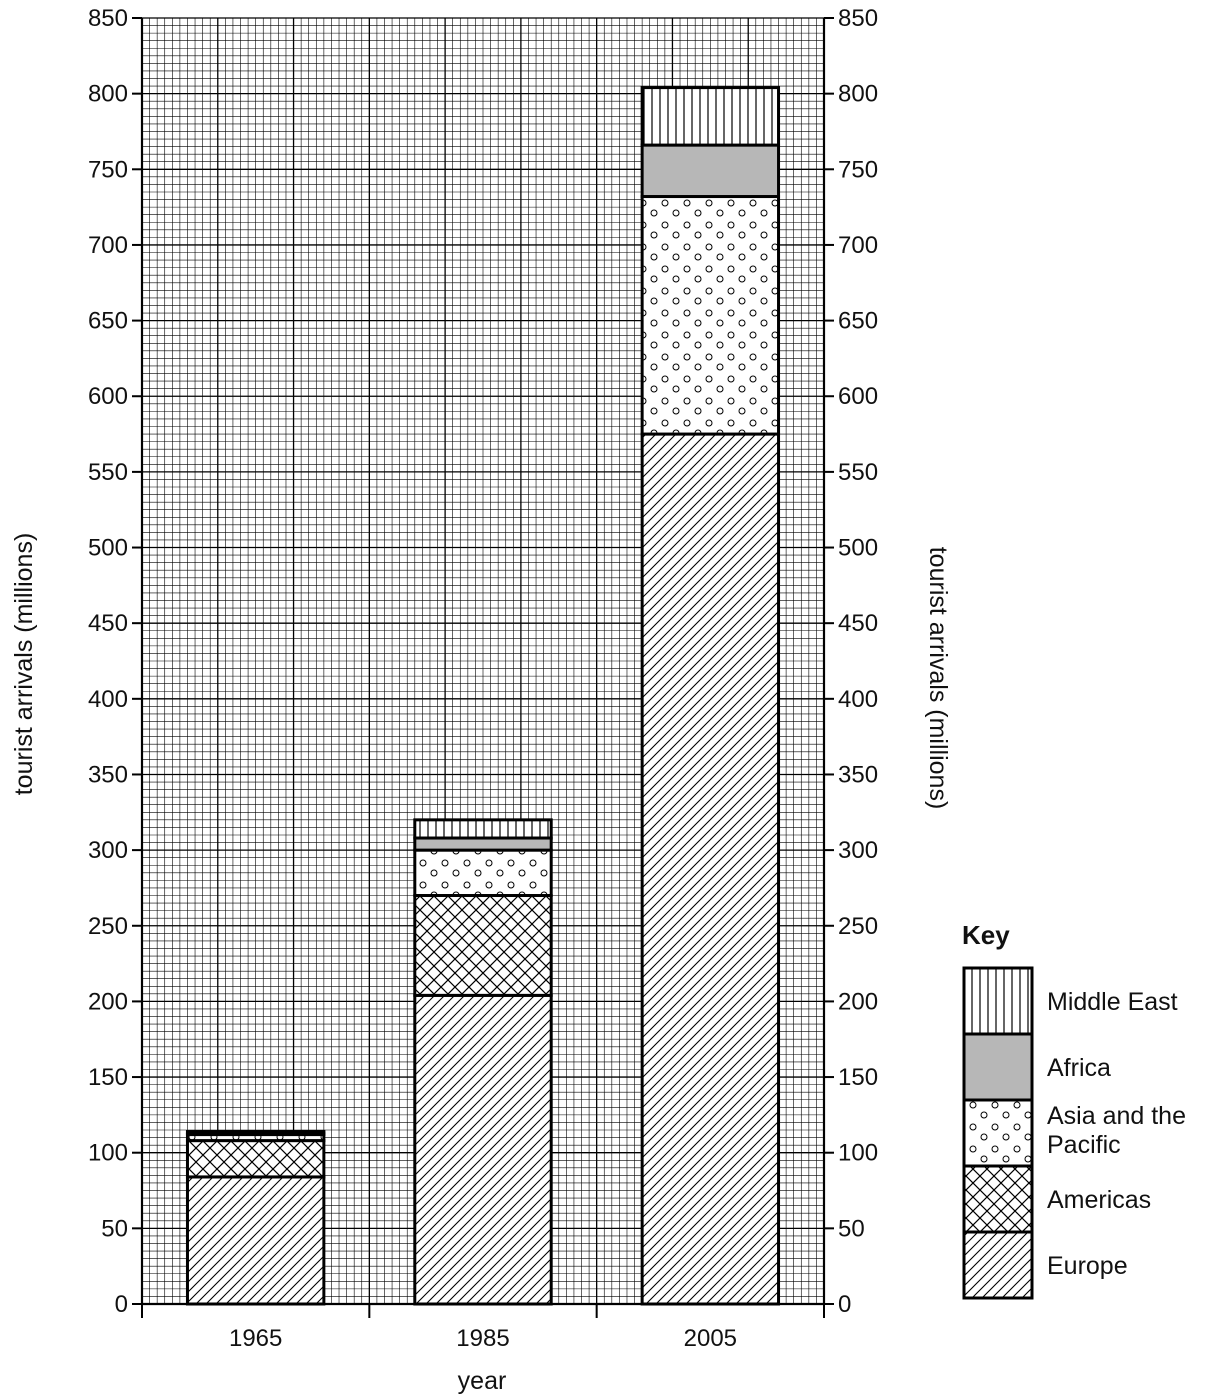 The height and width of the screenshot is (1398, 1216). Describe the element at coordinates (858, 623) in the screenshot. I see `y-tick-label-right: 450` at that location.